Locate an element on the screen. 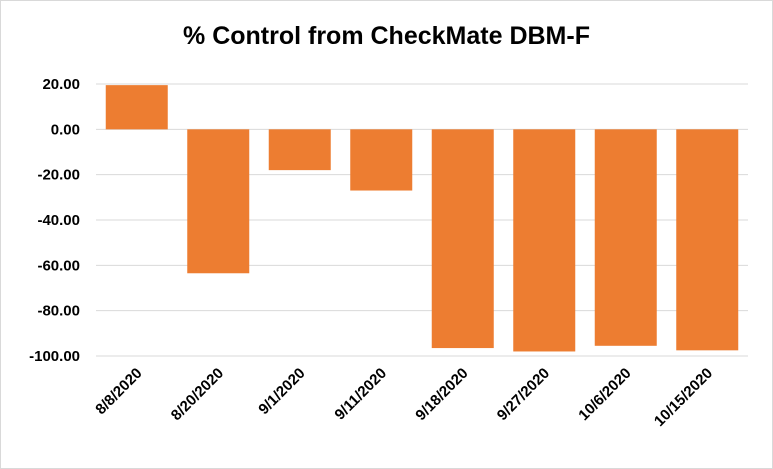 This screenshot has height=469, width=773. y-axis-tick-labels: 20.00 0.00 -20.00 -40.00 -60.00 -80.00 -100.00 is located at coordinates (54, 220).